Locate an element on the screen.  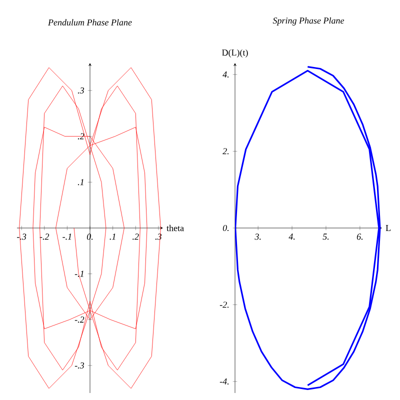
x-tick-label: 3. is located at coordinates (257, 237).